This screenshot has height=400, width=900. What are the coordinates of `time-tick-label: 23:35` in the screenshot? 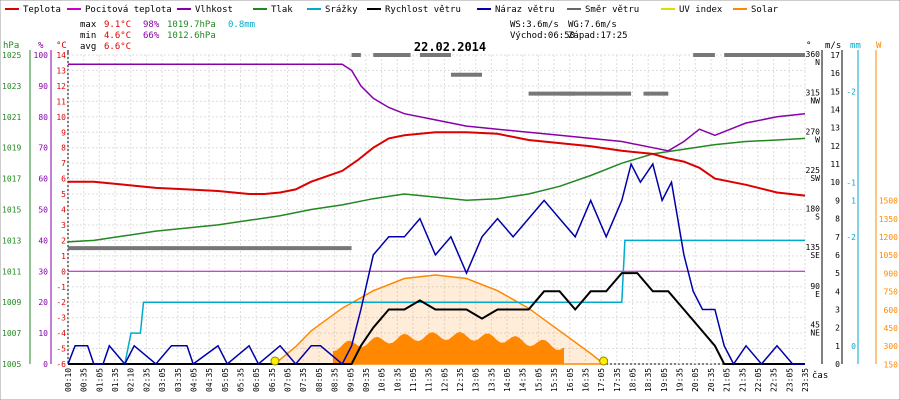 It's located at (805, 380).